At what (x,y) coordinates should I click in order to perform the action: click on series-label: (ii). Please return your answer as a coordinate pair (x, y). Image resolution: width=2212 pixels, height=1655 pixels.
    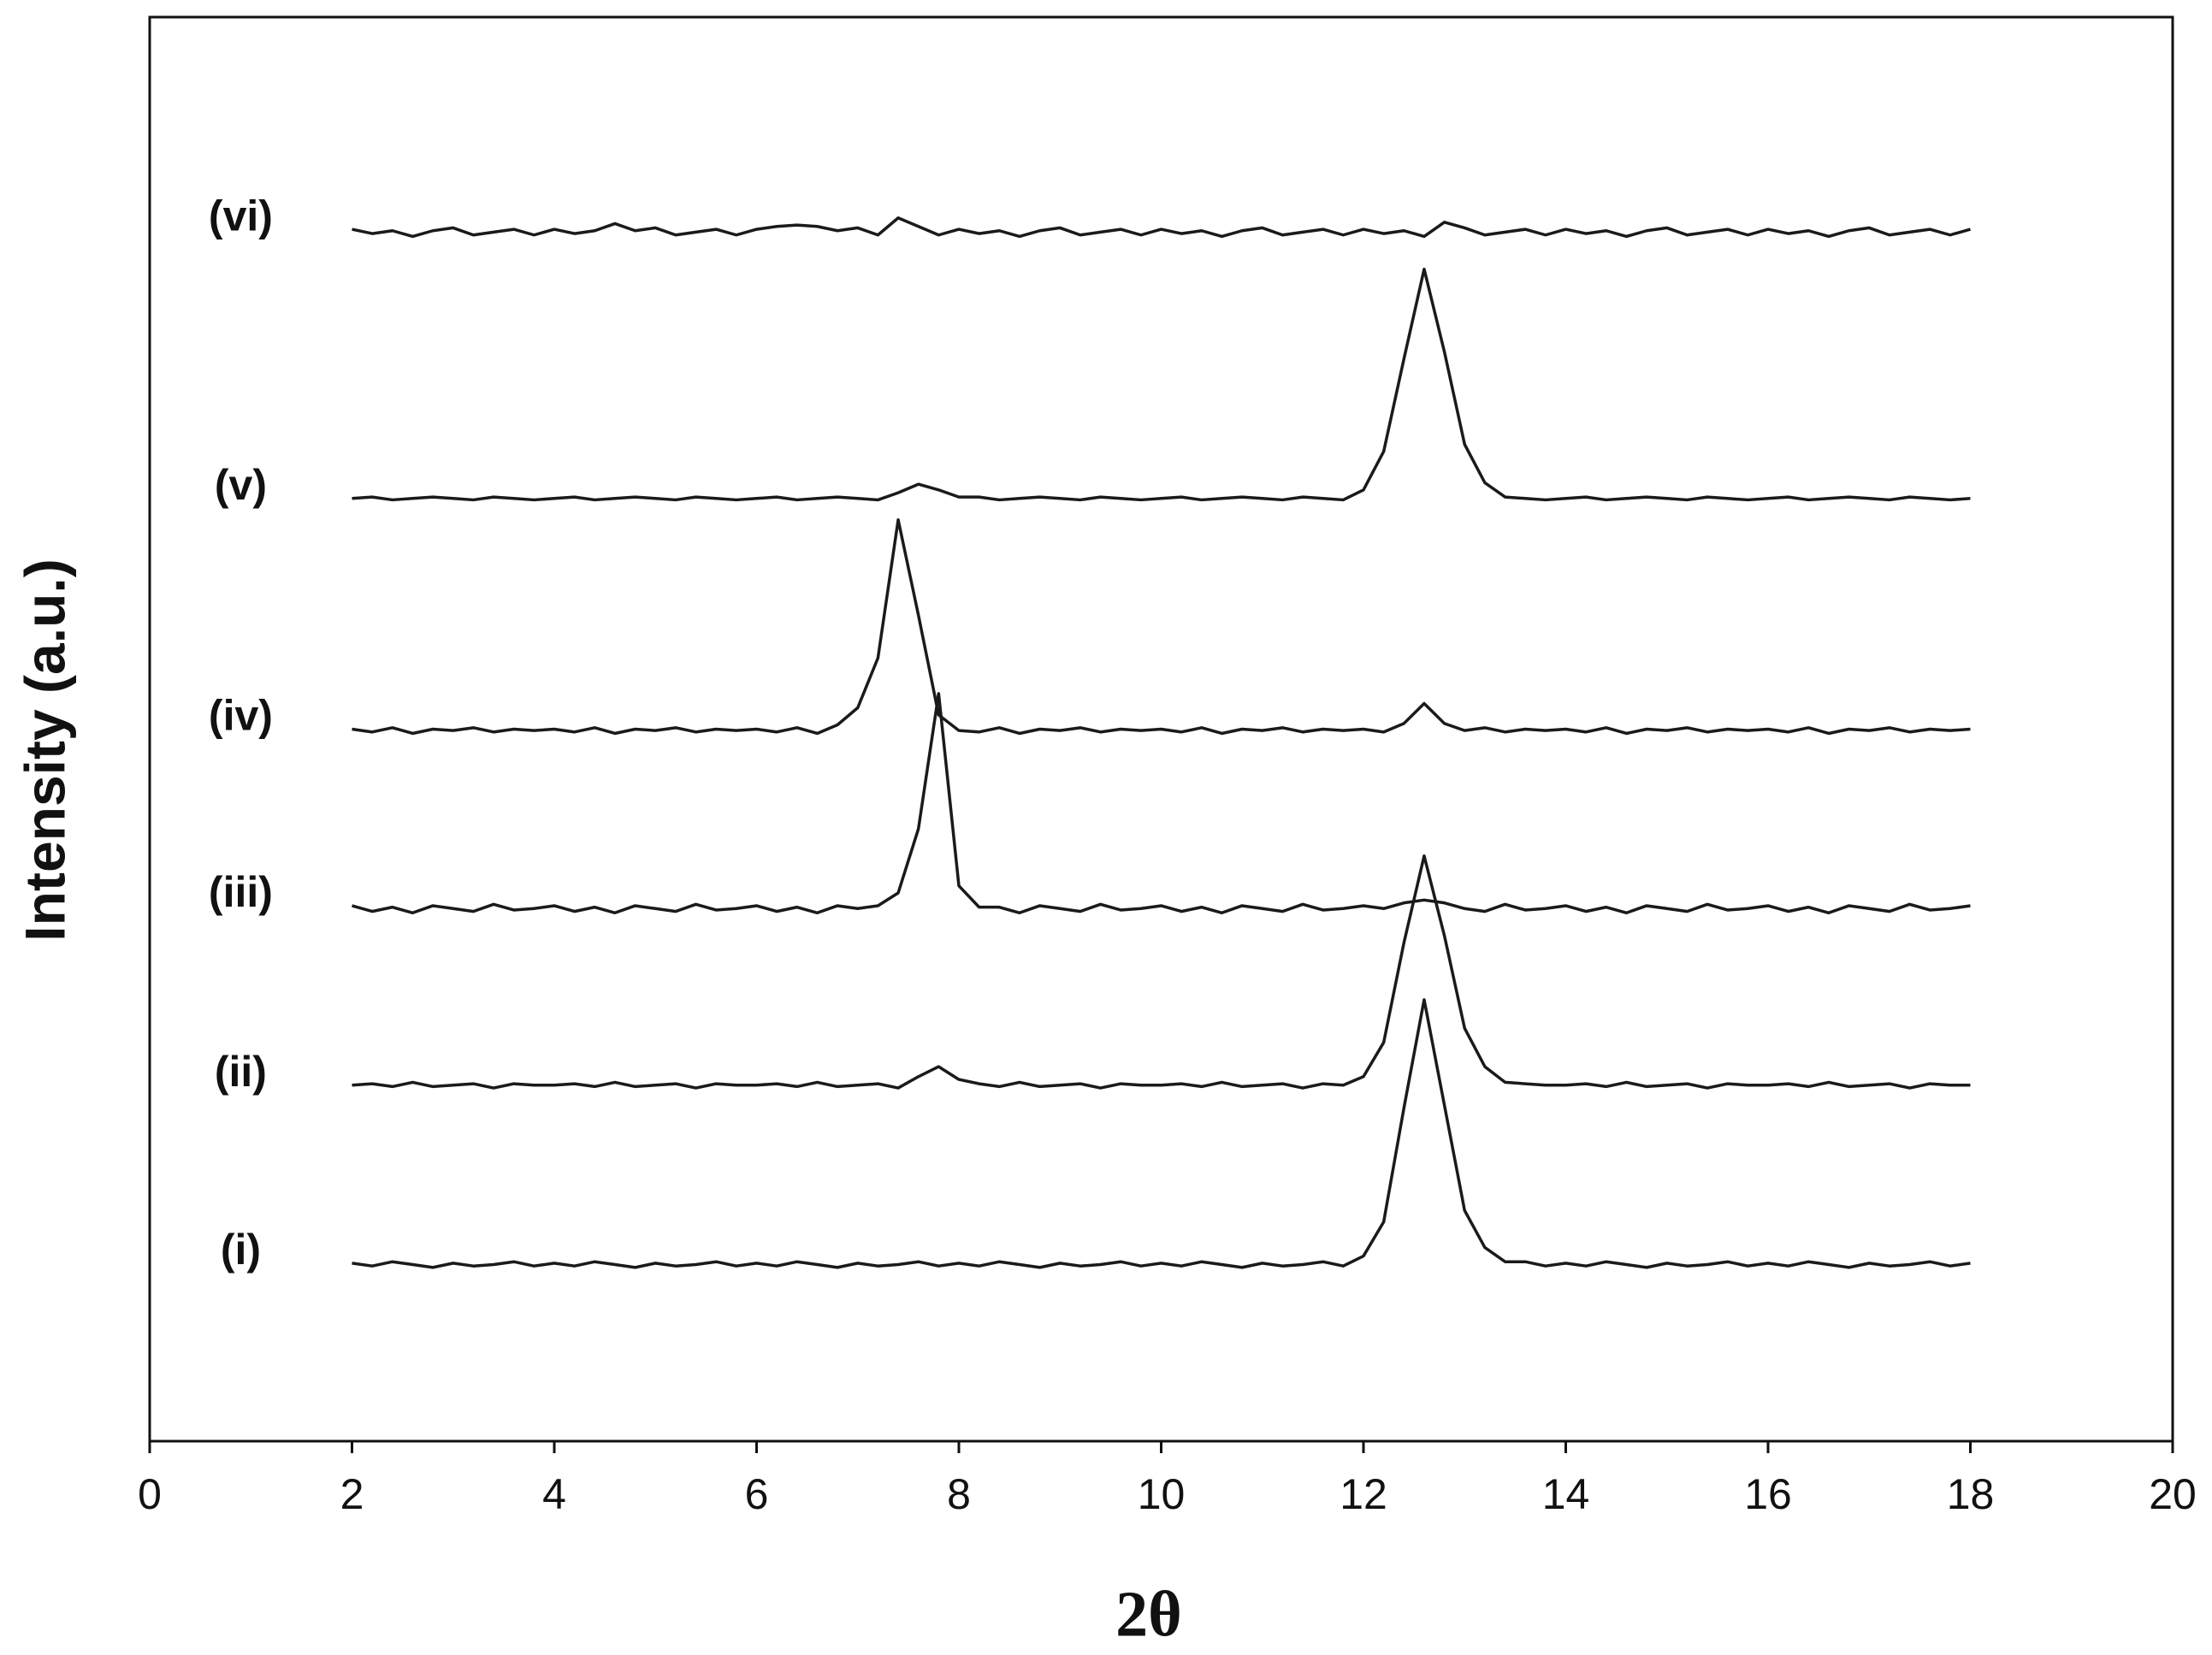
    Looking at the image, I should click on (241, 1072).